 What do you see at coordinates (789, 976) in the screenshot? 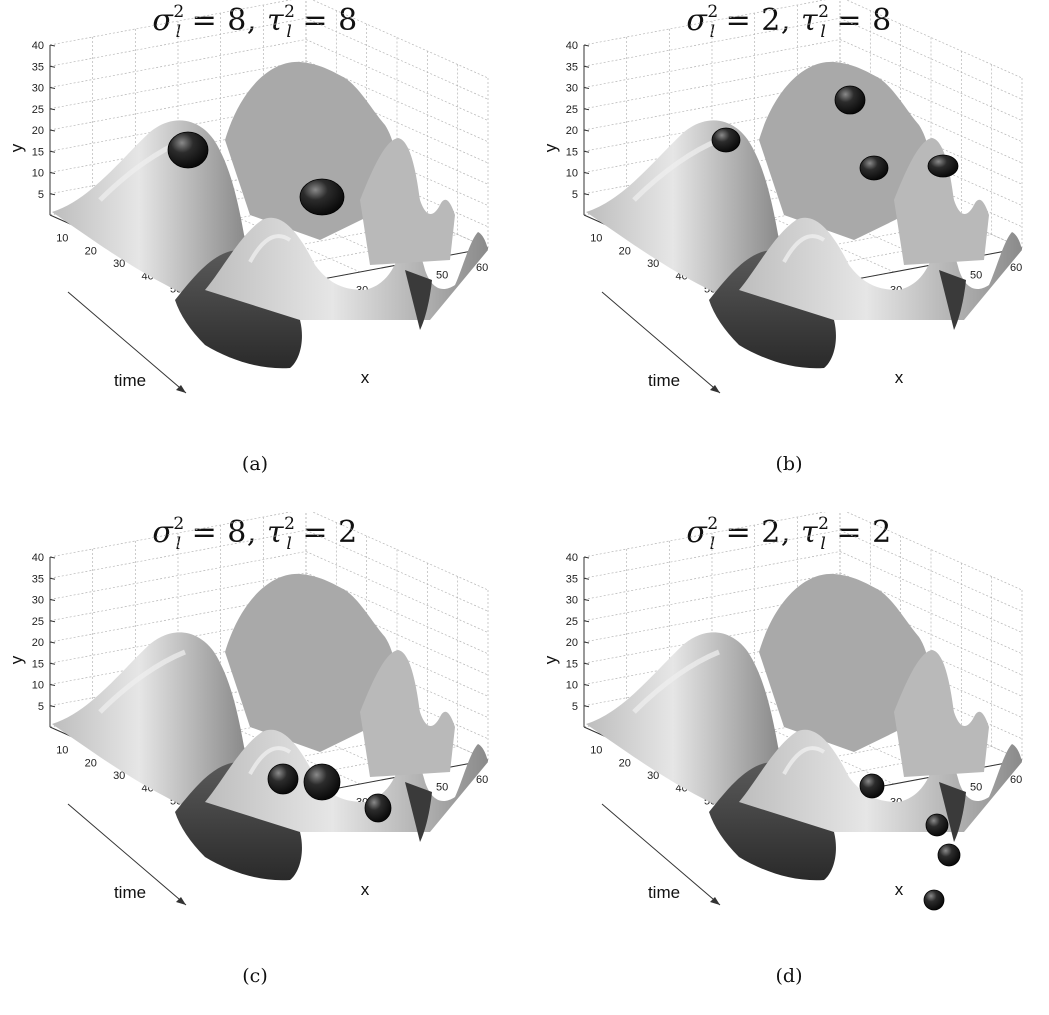
I see `panel-caption: (d)` at bounding box center [789, 976].